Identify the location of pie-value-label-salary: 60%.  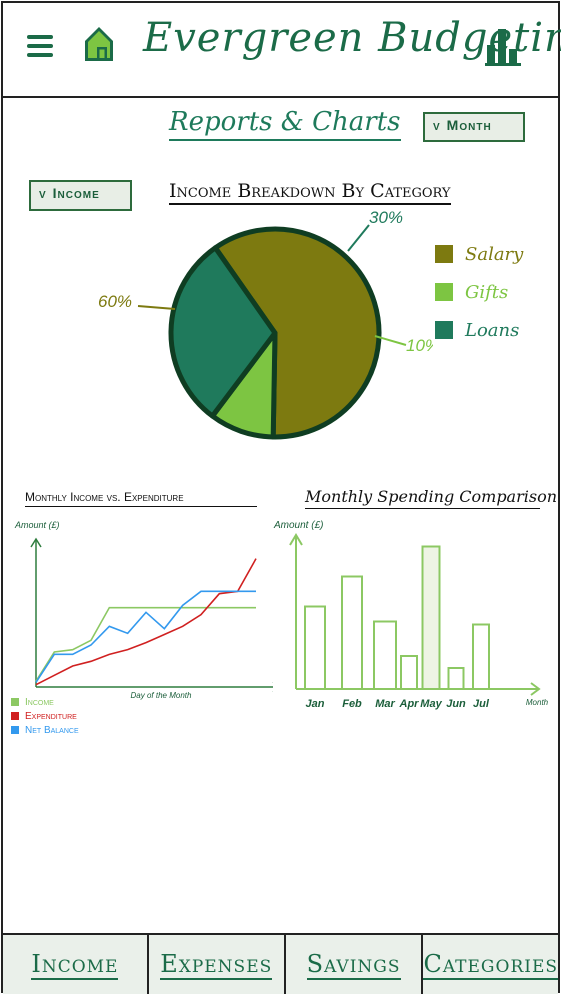
(115, 301).